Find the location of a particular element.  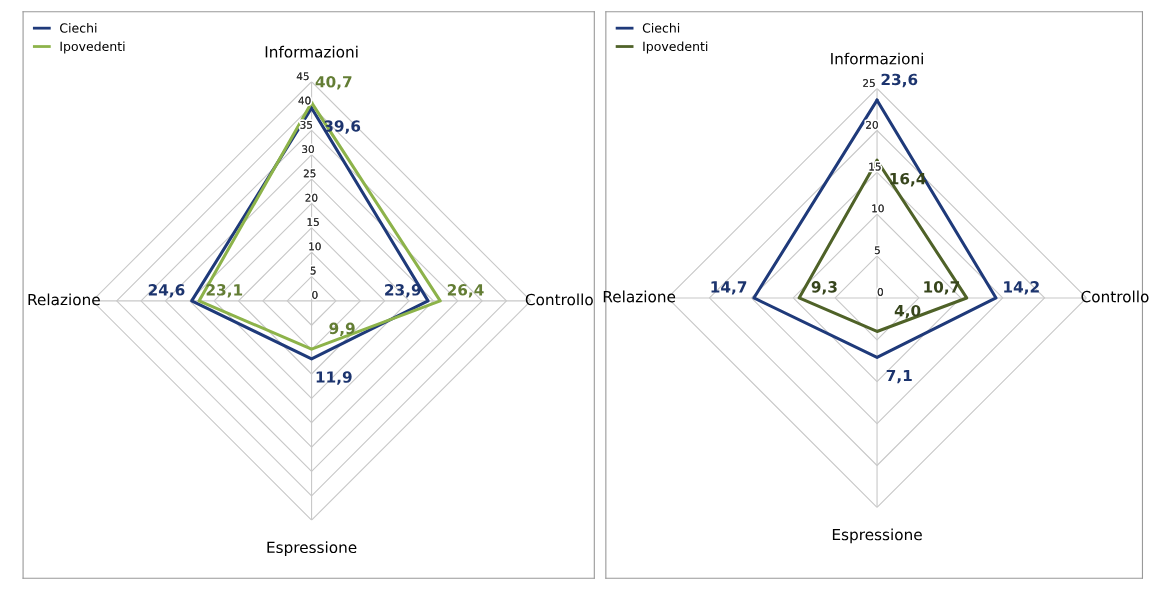

data-label: 24,6 is located at coordinates (166, 291).